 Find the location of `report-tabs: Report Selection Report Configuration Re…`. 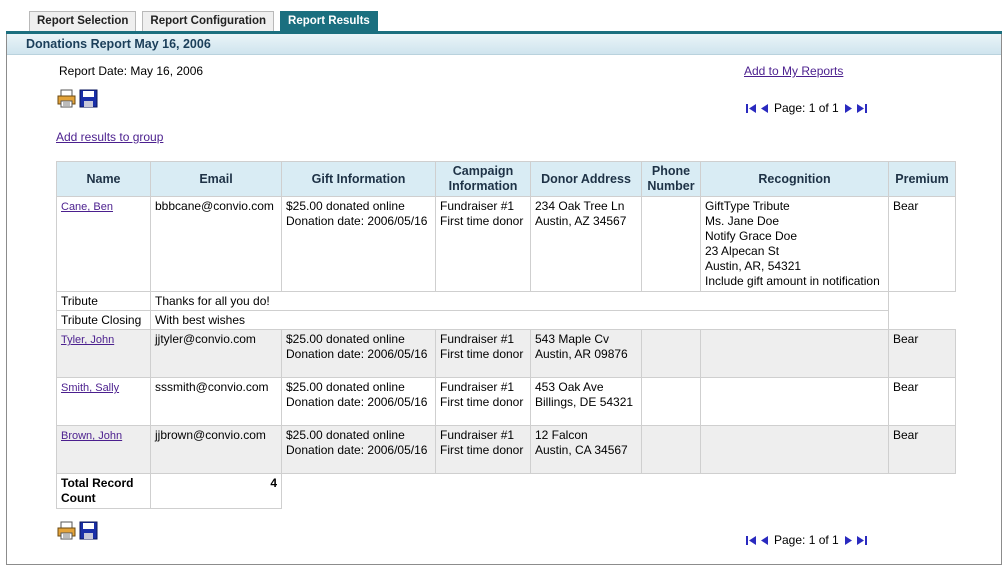

report-tabs: Report Selection Report Configuration Re… is located at coordinates (203, 21).